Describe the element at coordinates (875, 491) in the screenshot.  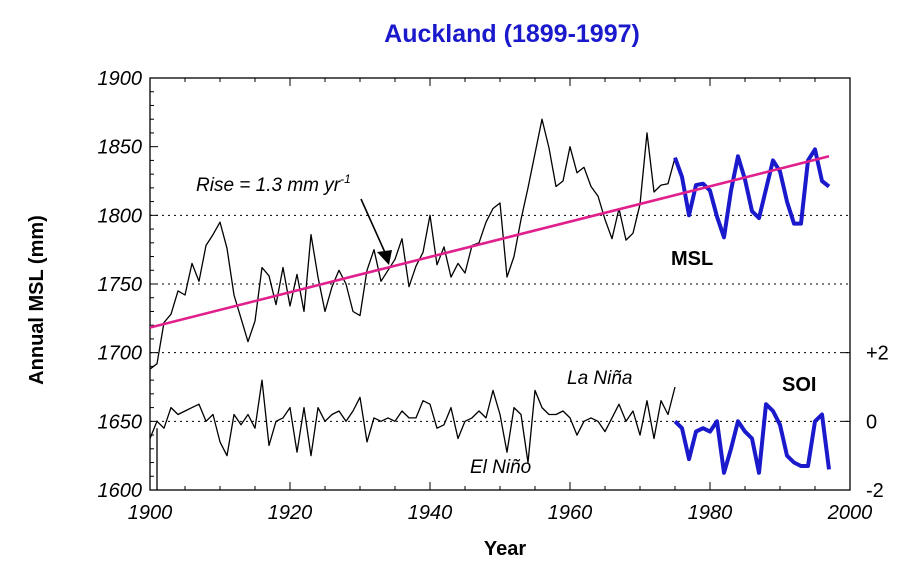
I see `right-tick-label: -2` at that location.